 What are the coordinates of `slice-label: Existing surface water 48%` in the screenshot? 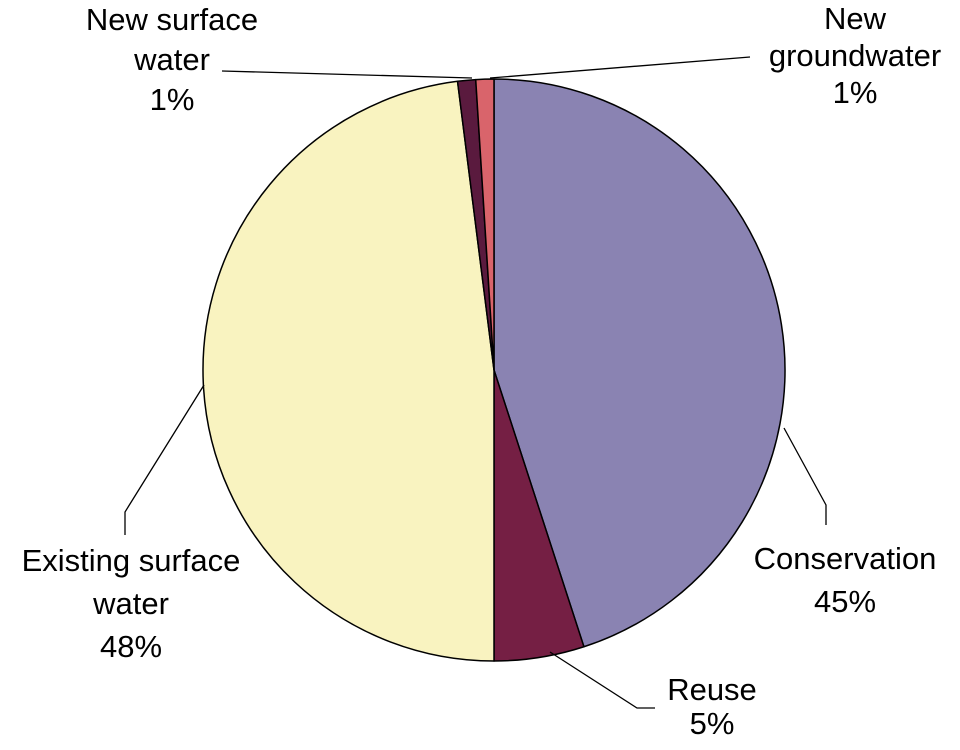 It's located at (131, 603).